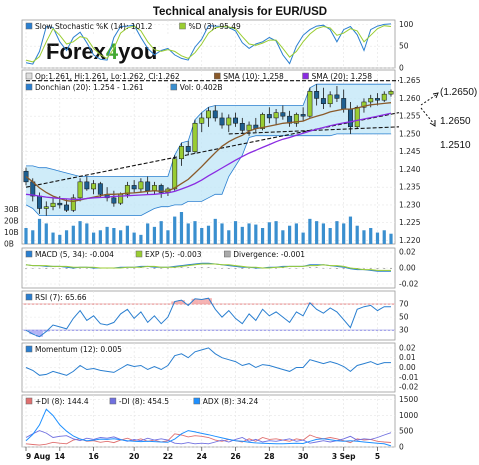  I want to click on y-tick-label: 1.220, so click(410, 240).